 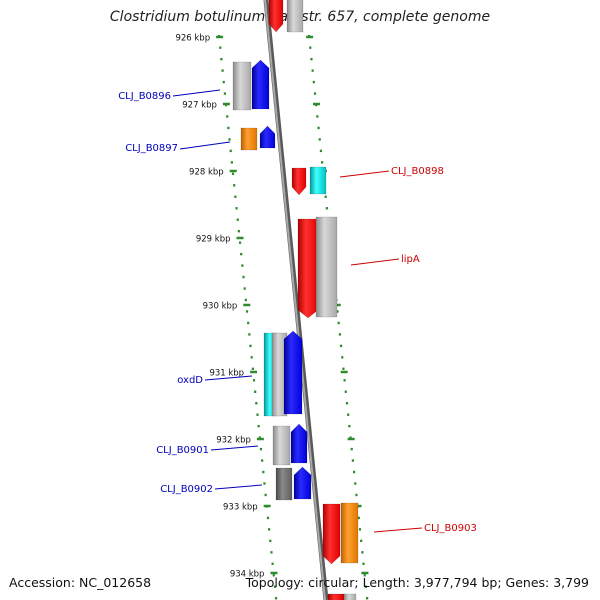 I want to click on accession-text: Accession: NC_012658, so click(x=80, y=582).